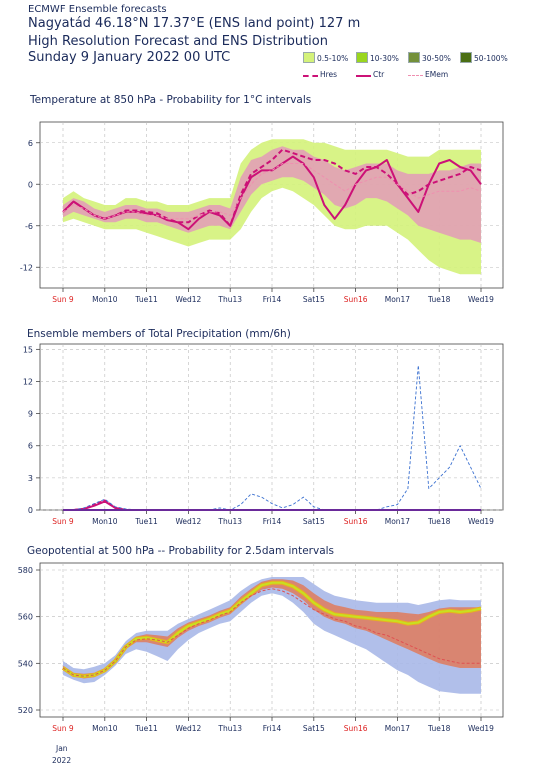 The image size is (544, 768). What do you see at coordinates (229, 299) in the screenshot?
I see `x-tick-label-temp: Thu13` at bounding box center [229, 299].